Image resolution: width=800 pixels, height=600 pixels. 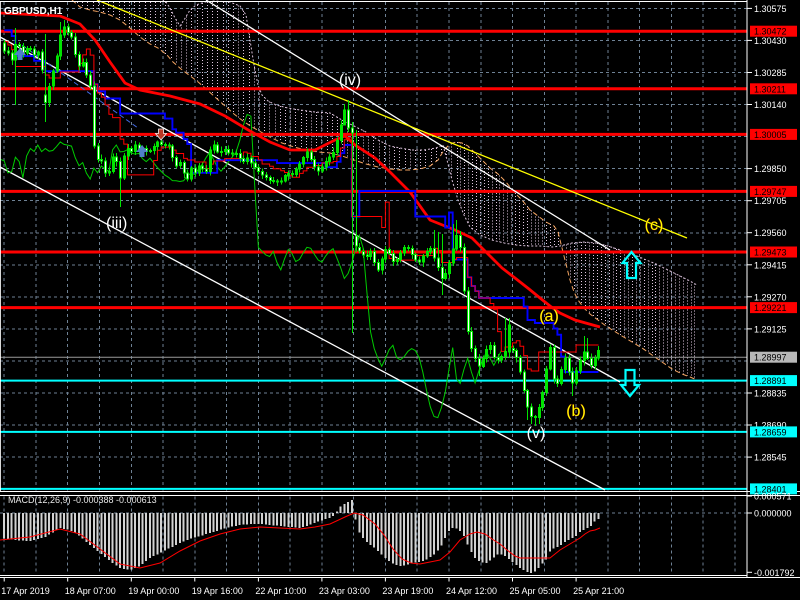 What do you see at coordinates (770, 308) in the screenshot?
I see `svg-text: 1.29221` at bounding box center [770, 308].